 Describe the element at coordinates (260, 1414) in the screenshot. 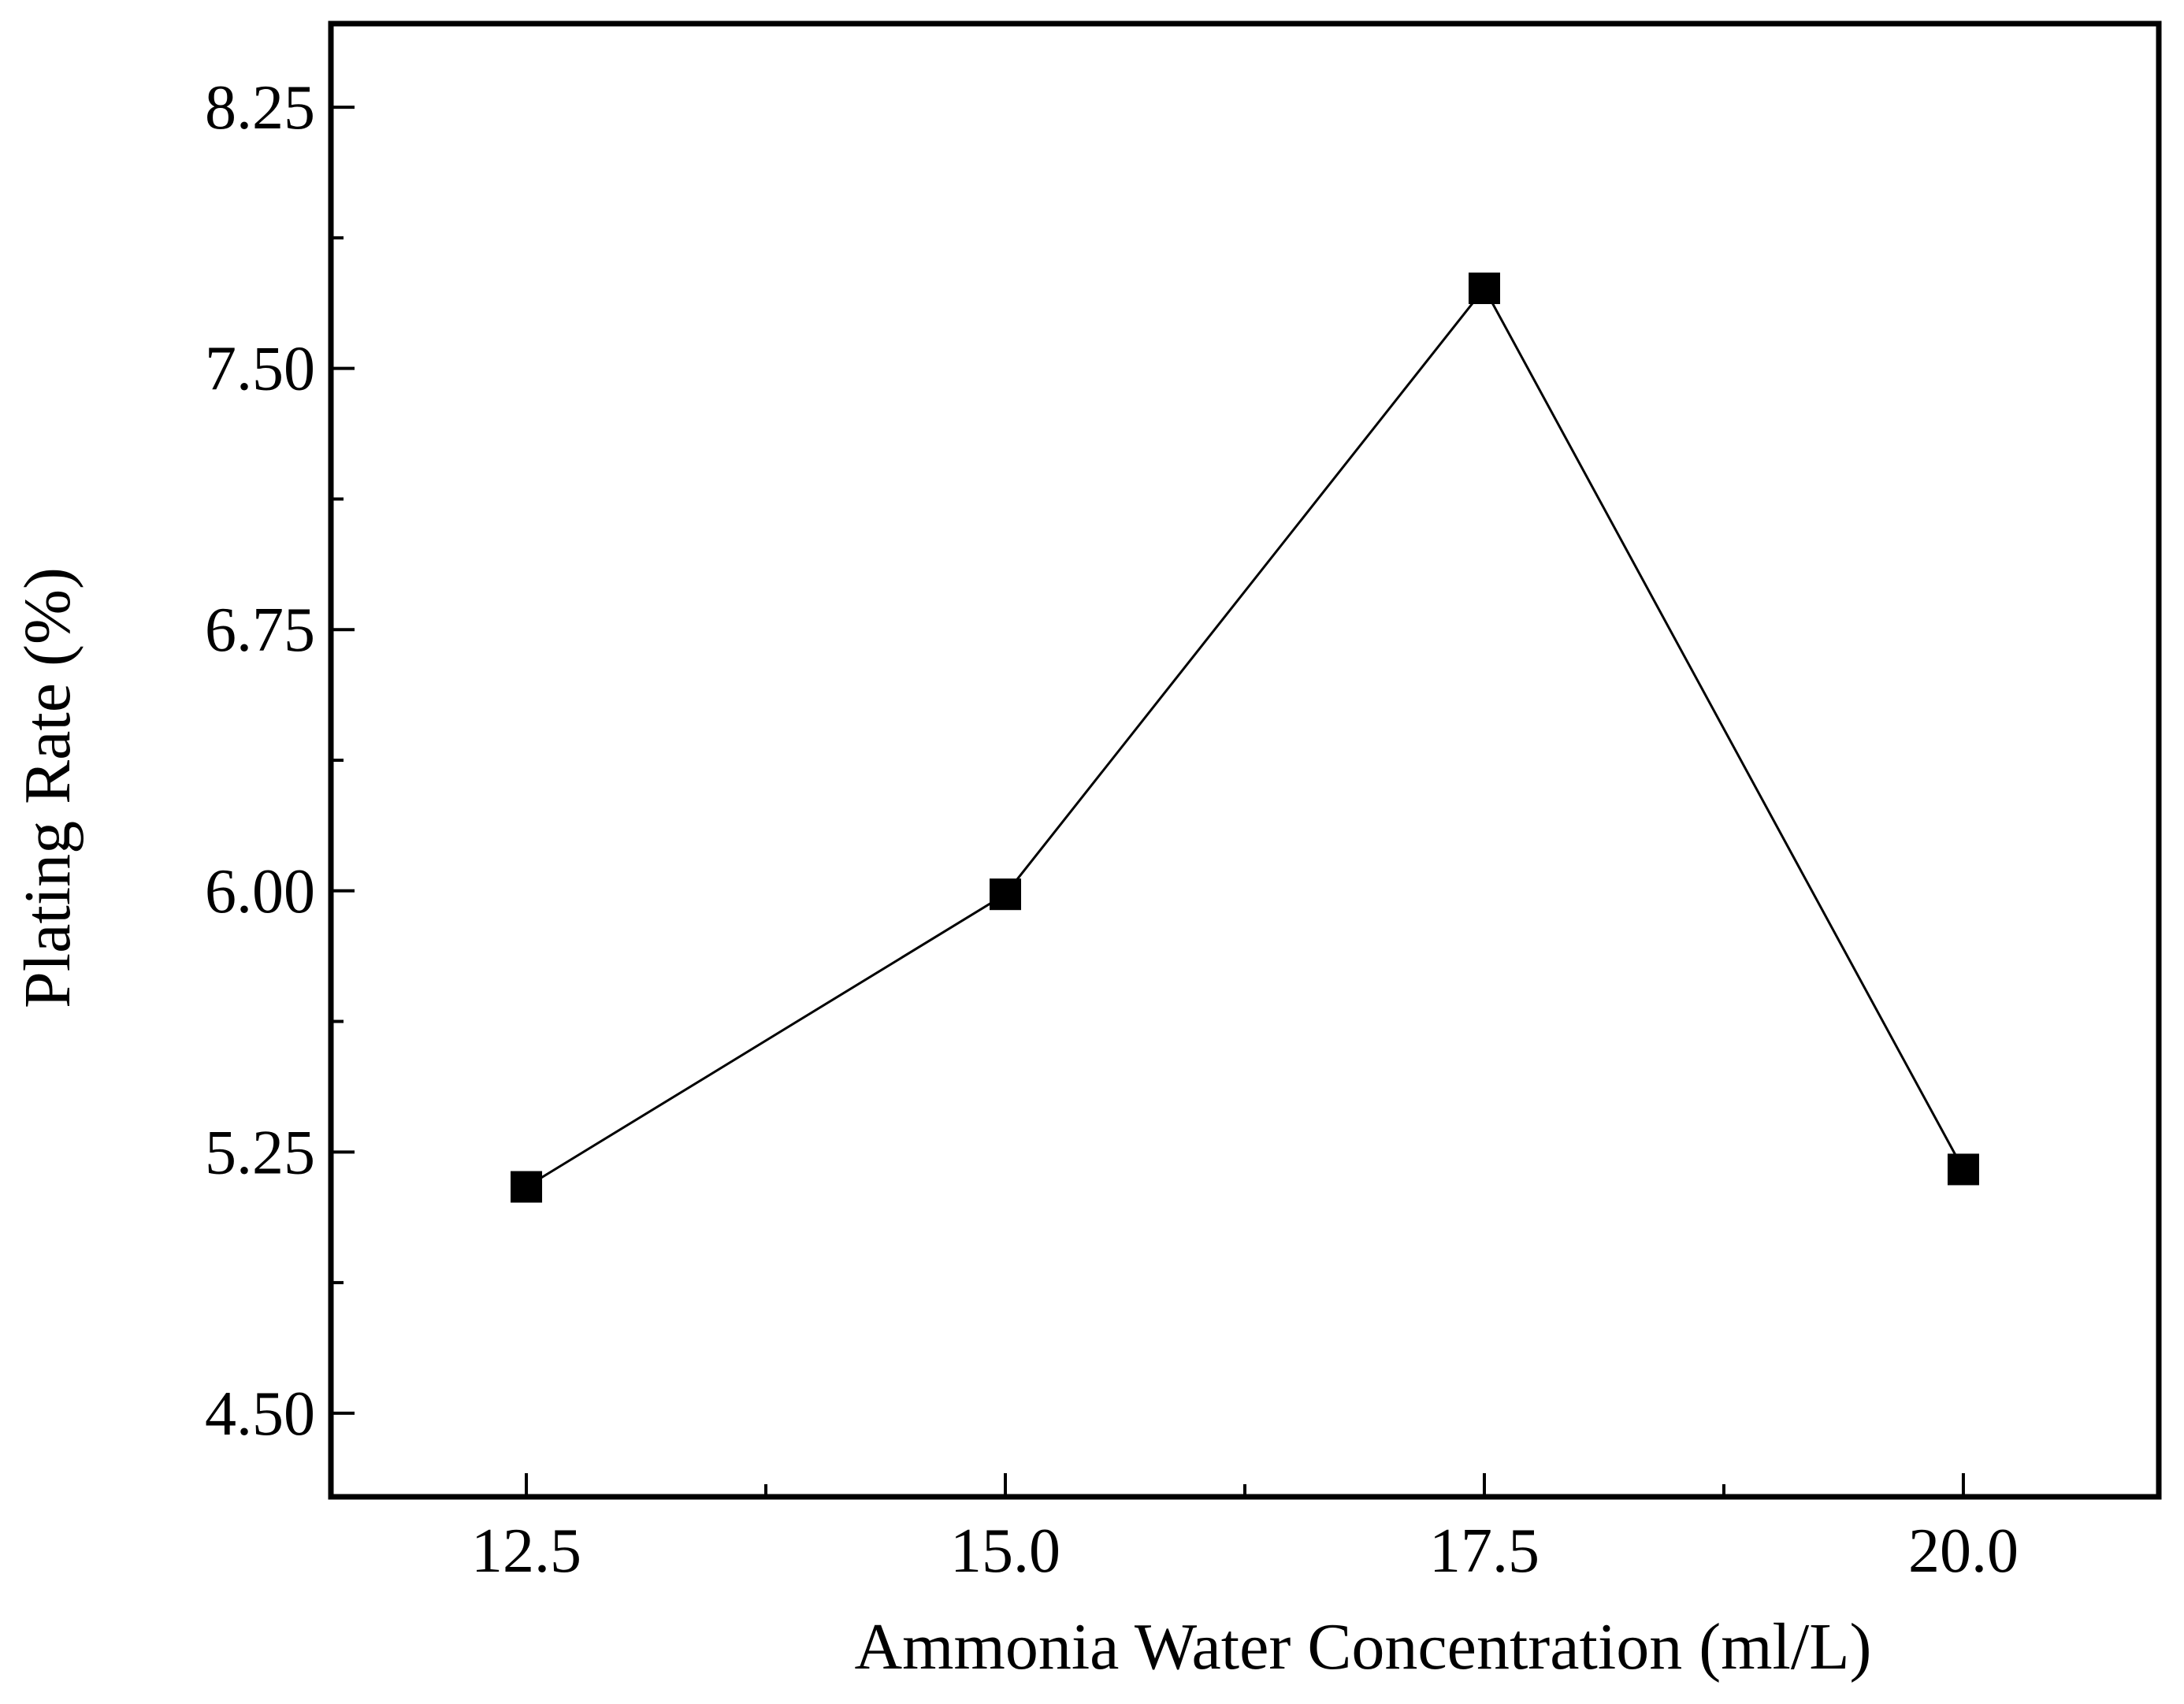

I see `y-tick-label: 4.50` at that location.